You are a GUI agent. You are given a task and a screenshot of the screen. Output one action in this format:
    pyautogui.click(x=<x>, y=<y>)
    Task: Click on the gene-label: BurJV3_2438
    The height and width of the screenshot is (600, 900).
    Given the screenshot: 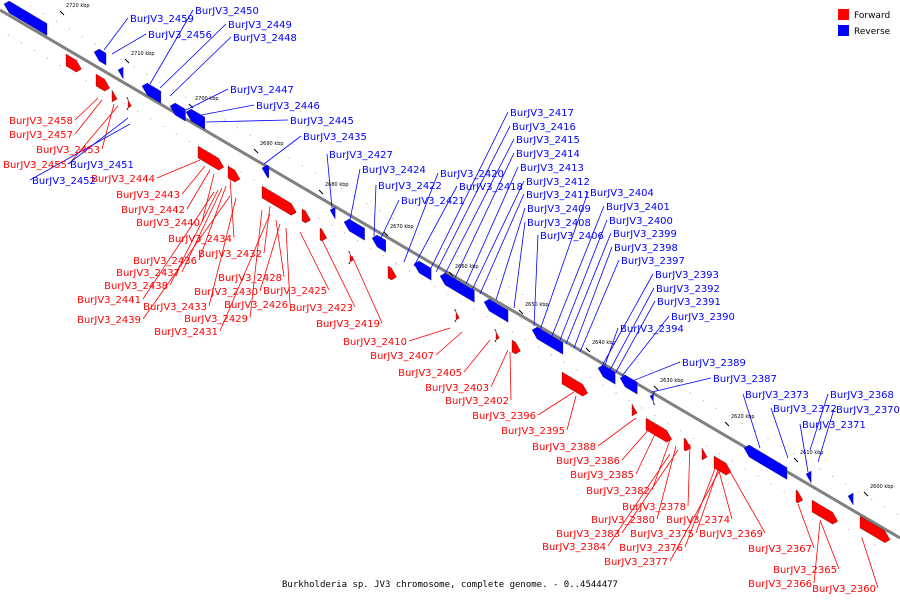 What is the action you would take?
    pyautogui.click(x=136, y=286)
    